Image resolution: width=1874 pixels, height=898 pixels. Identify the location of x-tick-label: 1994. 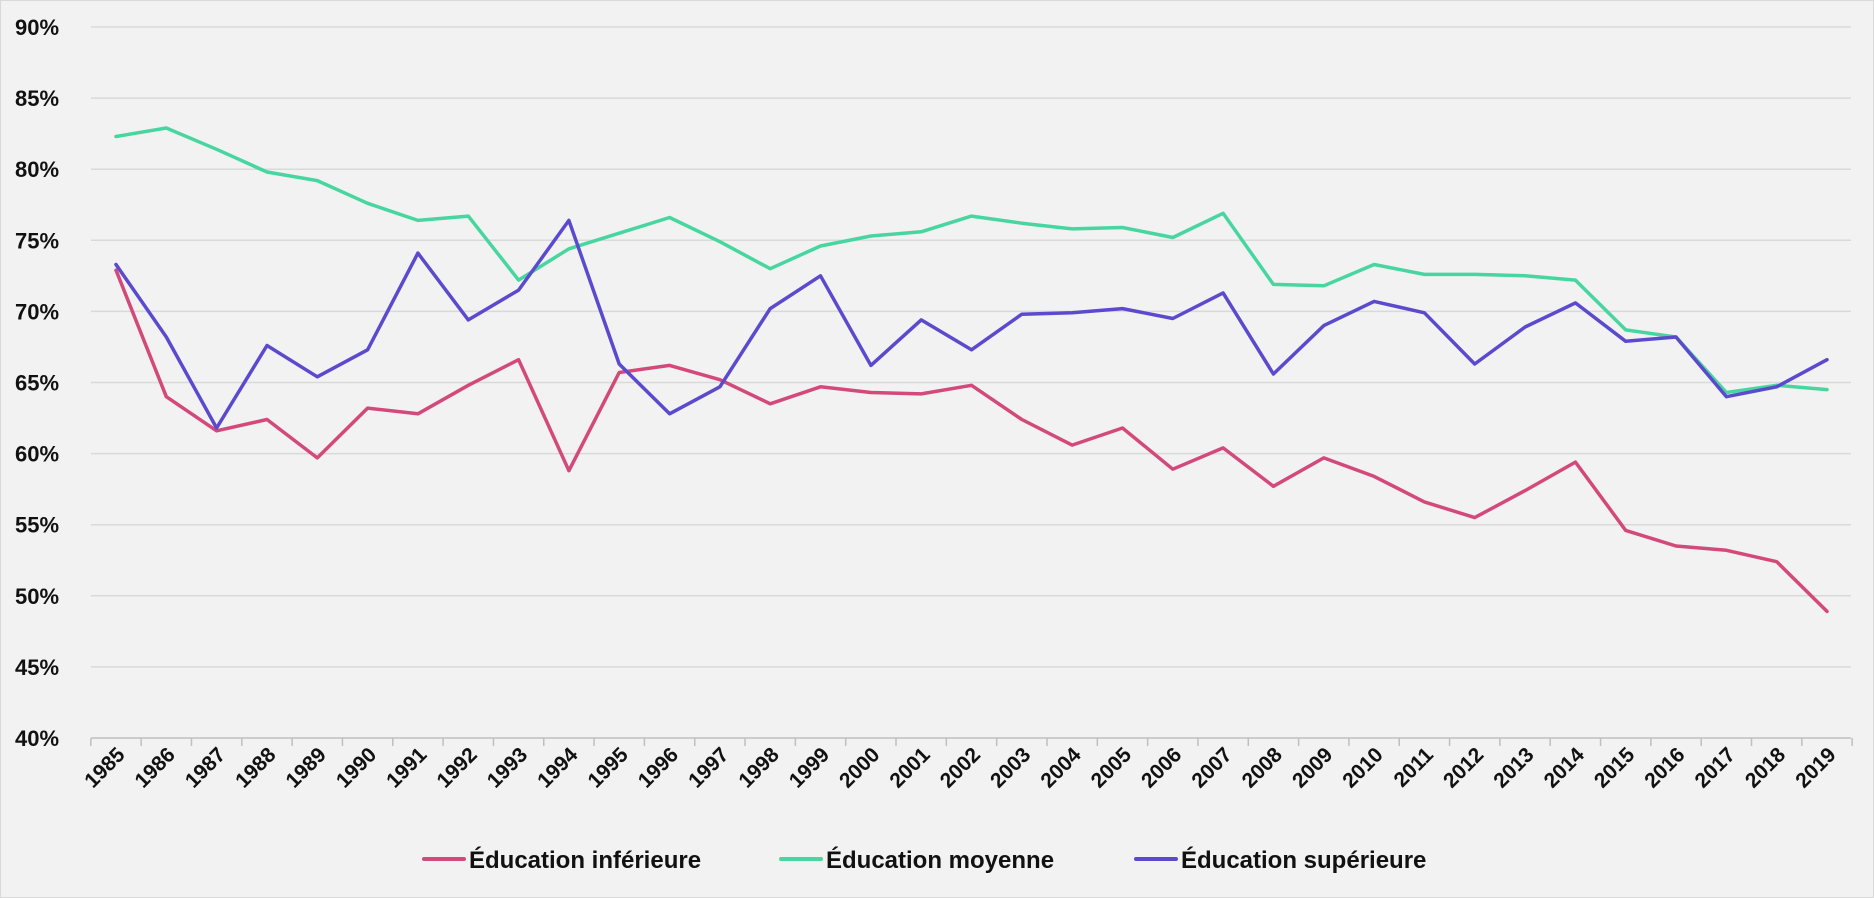
(558, 768).